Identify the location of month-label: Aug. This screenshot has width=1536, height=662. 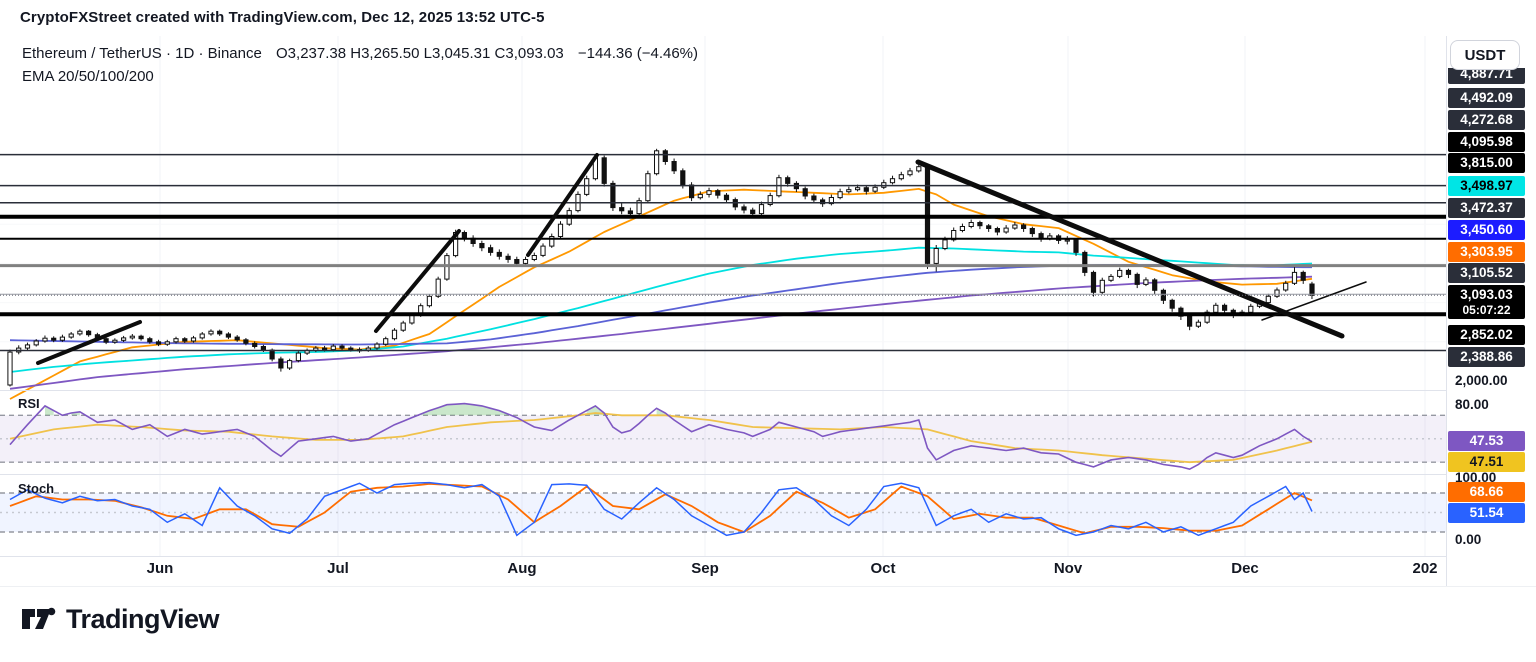
(522, 568).